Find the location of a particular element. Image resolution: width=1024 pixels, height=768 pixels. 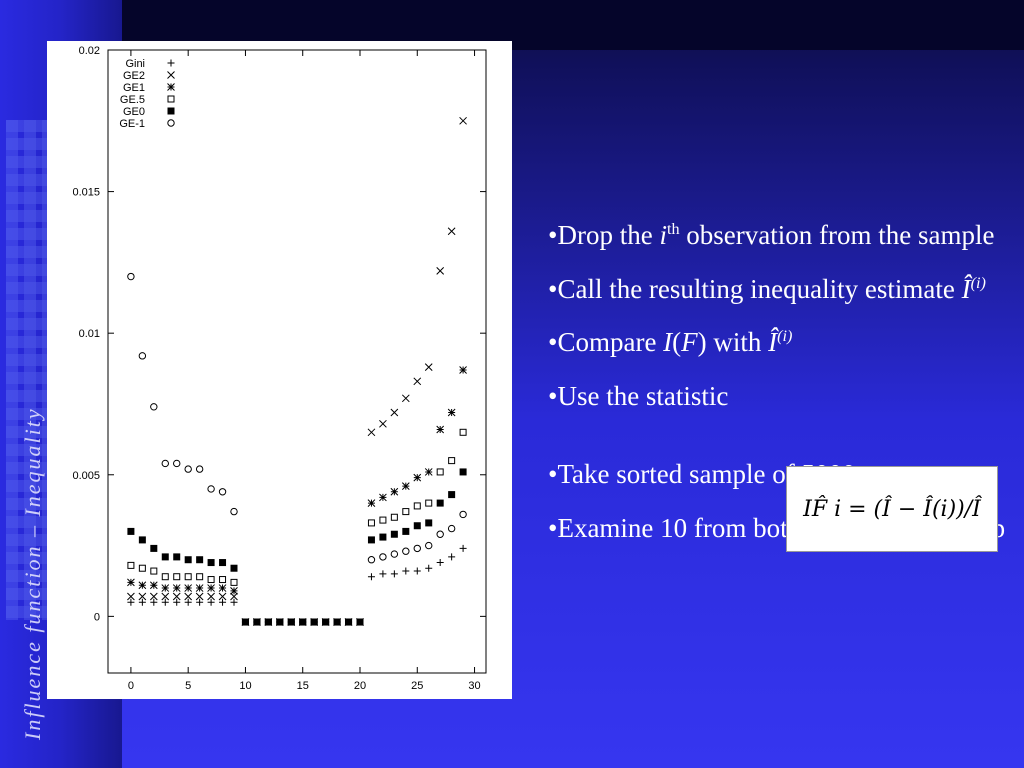

x-tick-label: 5 is located at coordinates (188, 686).